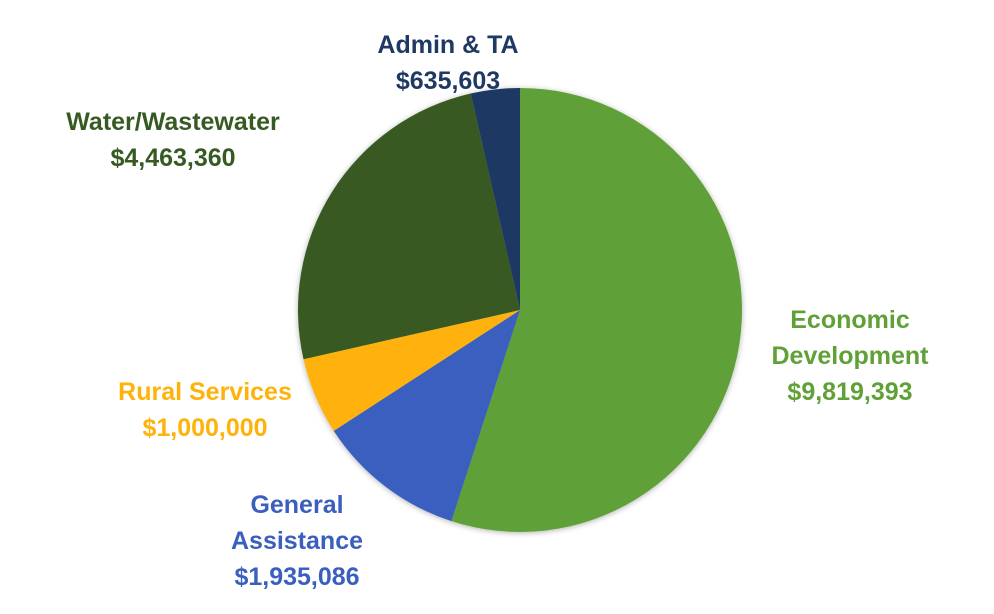 The width and height of the screenshot is (994, 614). What do you see at coordinates (173, 122) in the screenshot?
I see `slice-name: Water/Wastewater` at bounding box center [173, 122].